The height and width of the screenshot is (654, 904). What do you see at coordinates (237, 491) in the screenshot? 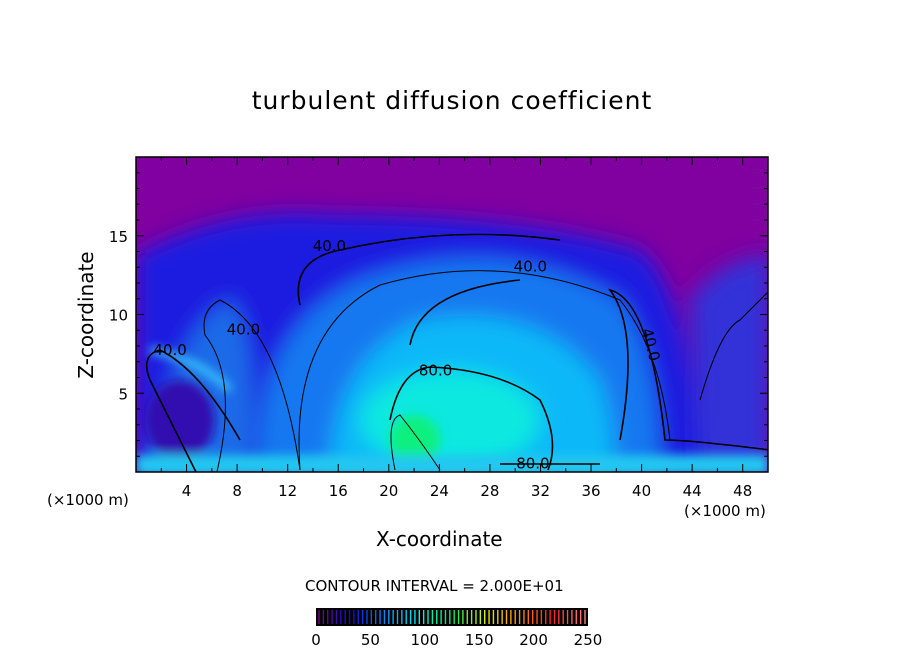
I see `x-tick-label: 8` at bounding box center [237, 491].